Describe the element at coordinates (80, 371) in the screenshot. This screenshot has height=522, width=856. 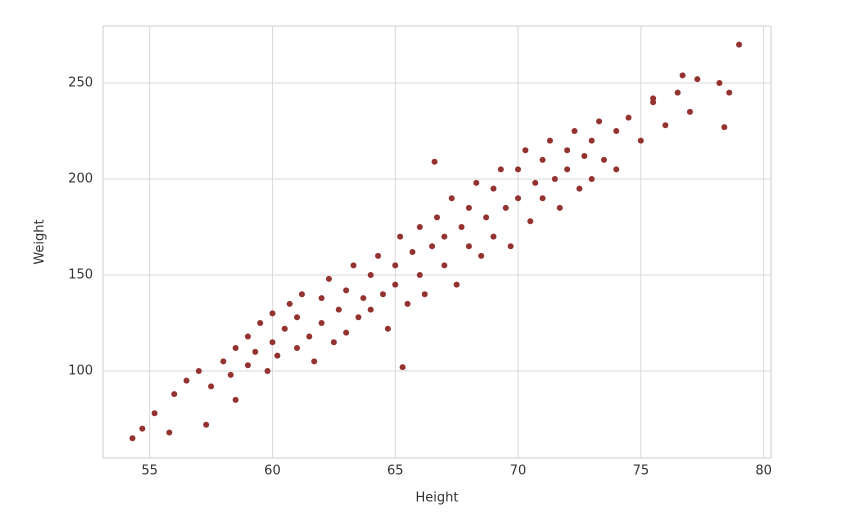
I see `y-tick-label: 100` at that location.